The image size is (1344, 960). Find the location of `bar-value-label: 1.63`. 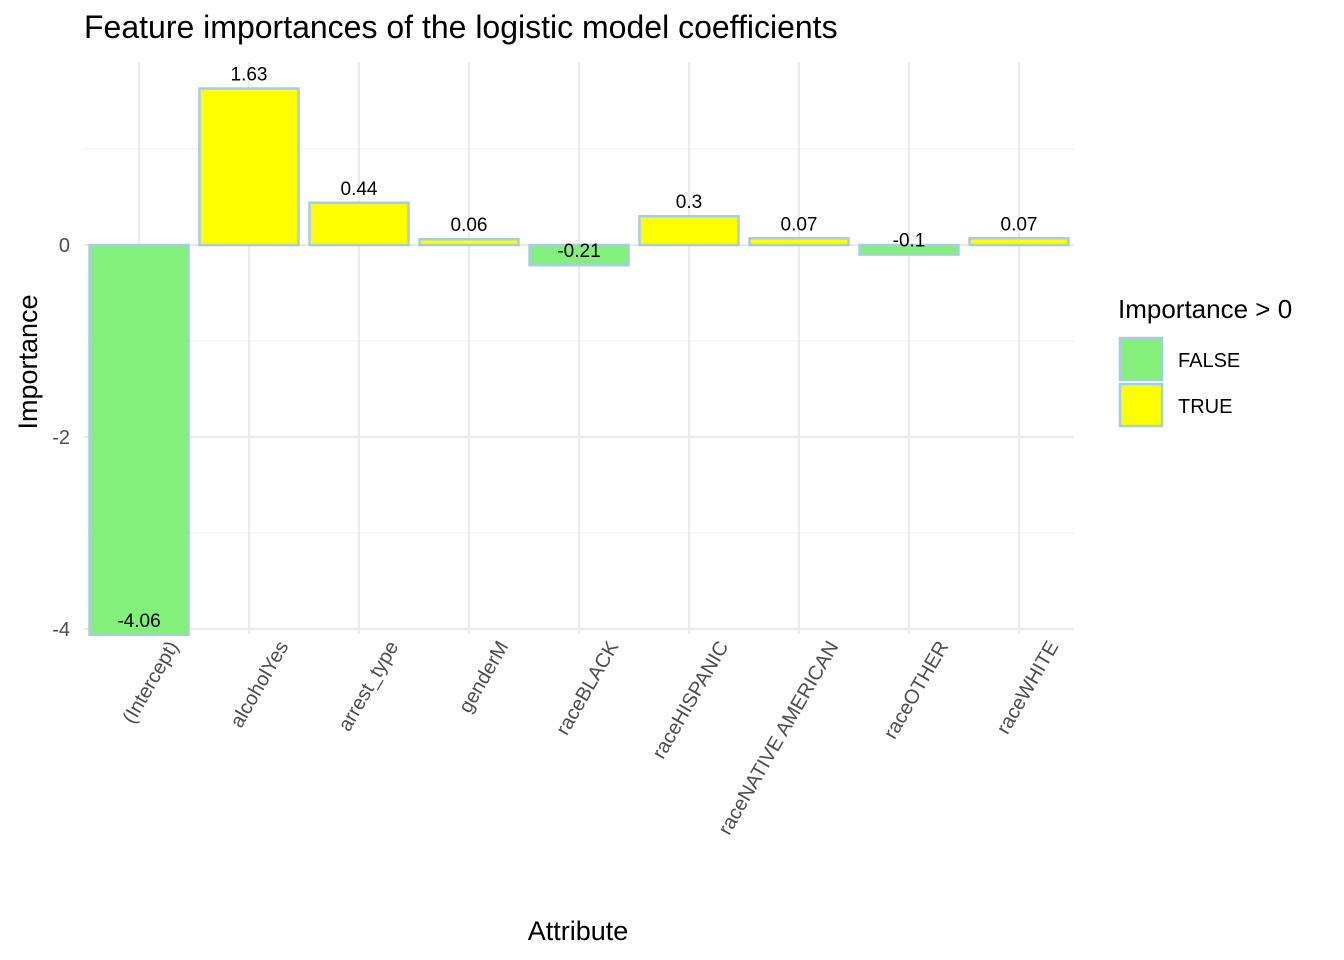

bar-value-label: 1.63 is located at coordinates (249, 75).